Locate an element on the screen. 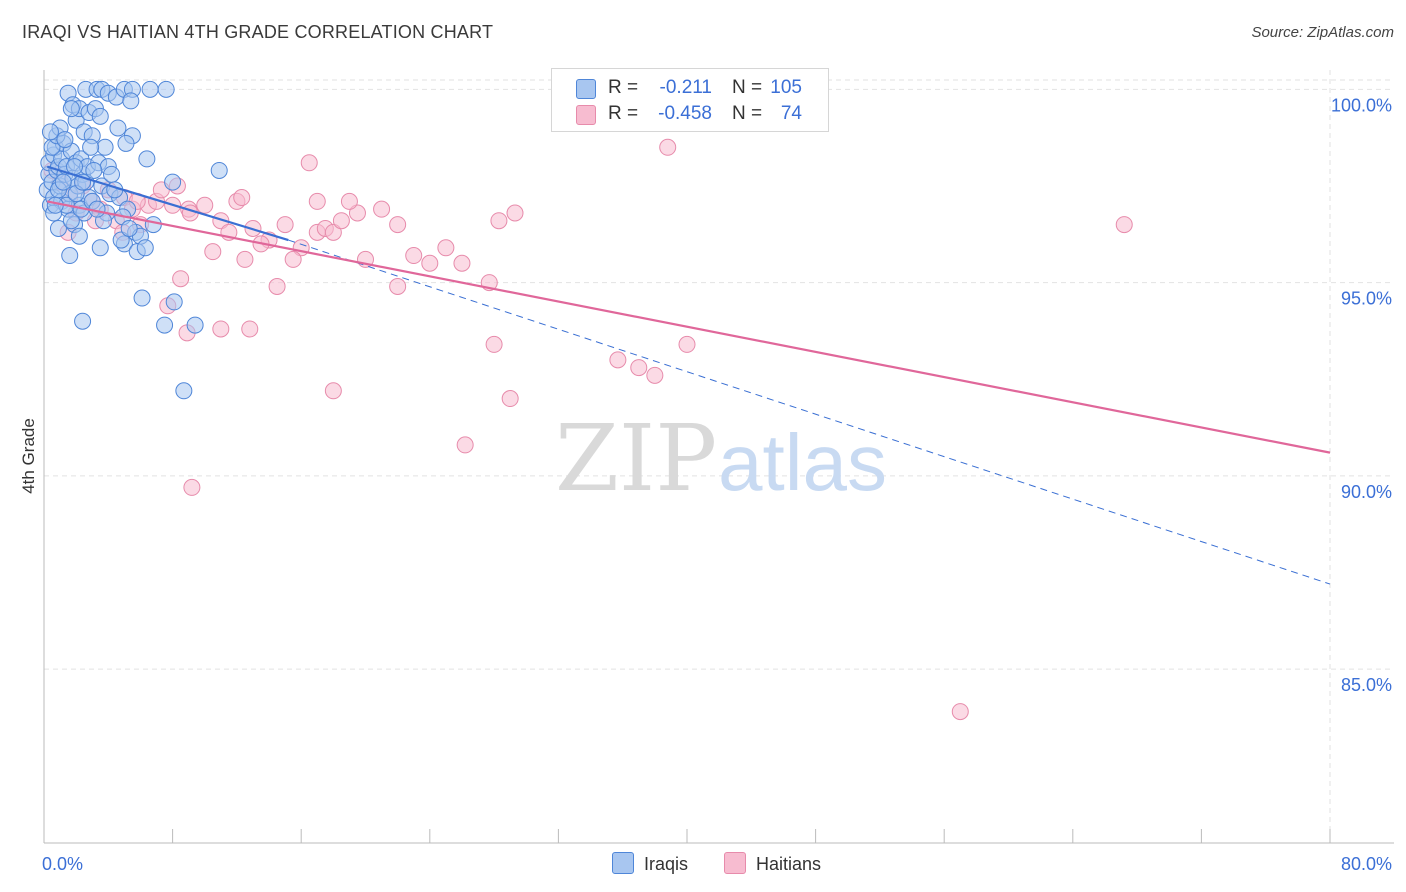  y-tick-label: 100.0% is located at coordinates (1361, 105).